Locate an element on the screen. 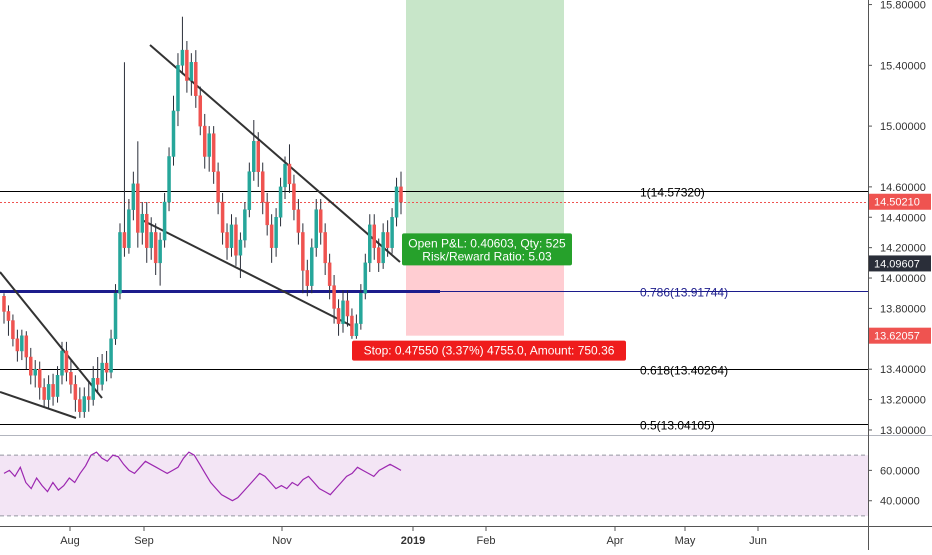  loss-zone is located at coordinates (485, 299).